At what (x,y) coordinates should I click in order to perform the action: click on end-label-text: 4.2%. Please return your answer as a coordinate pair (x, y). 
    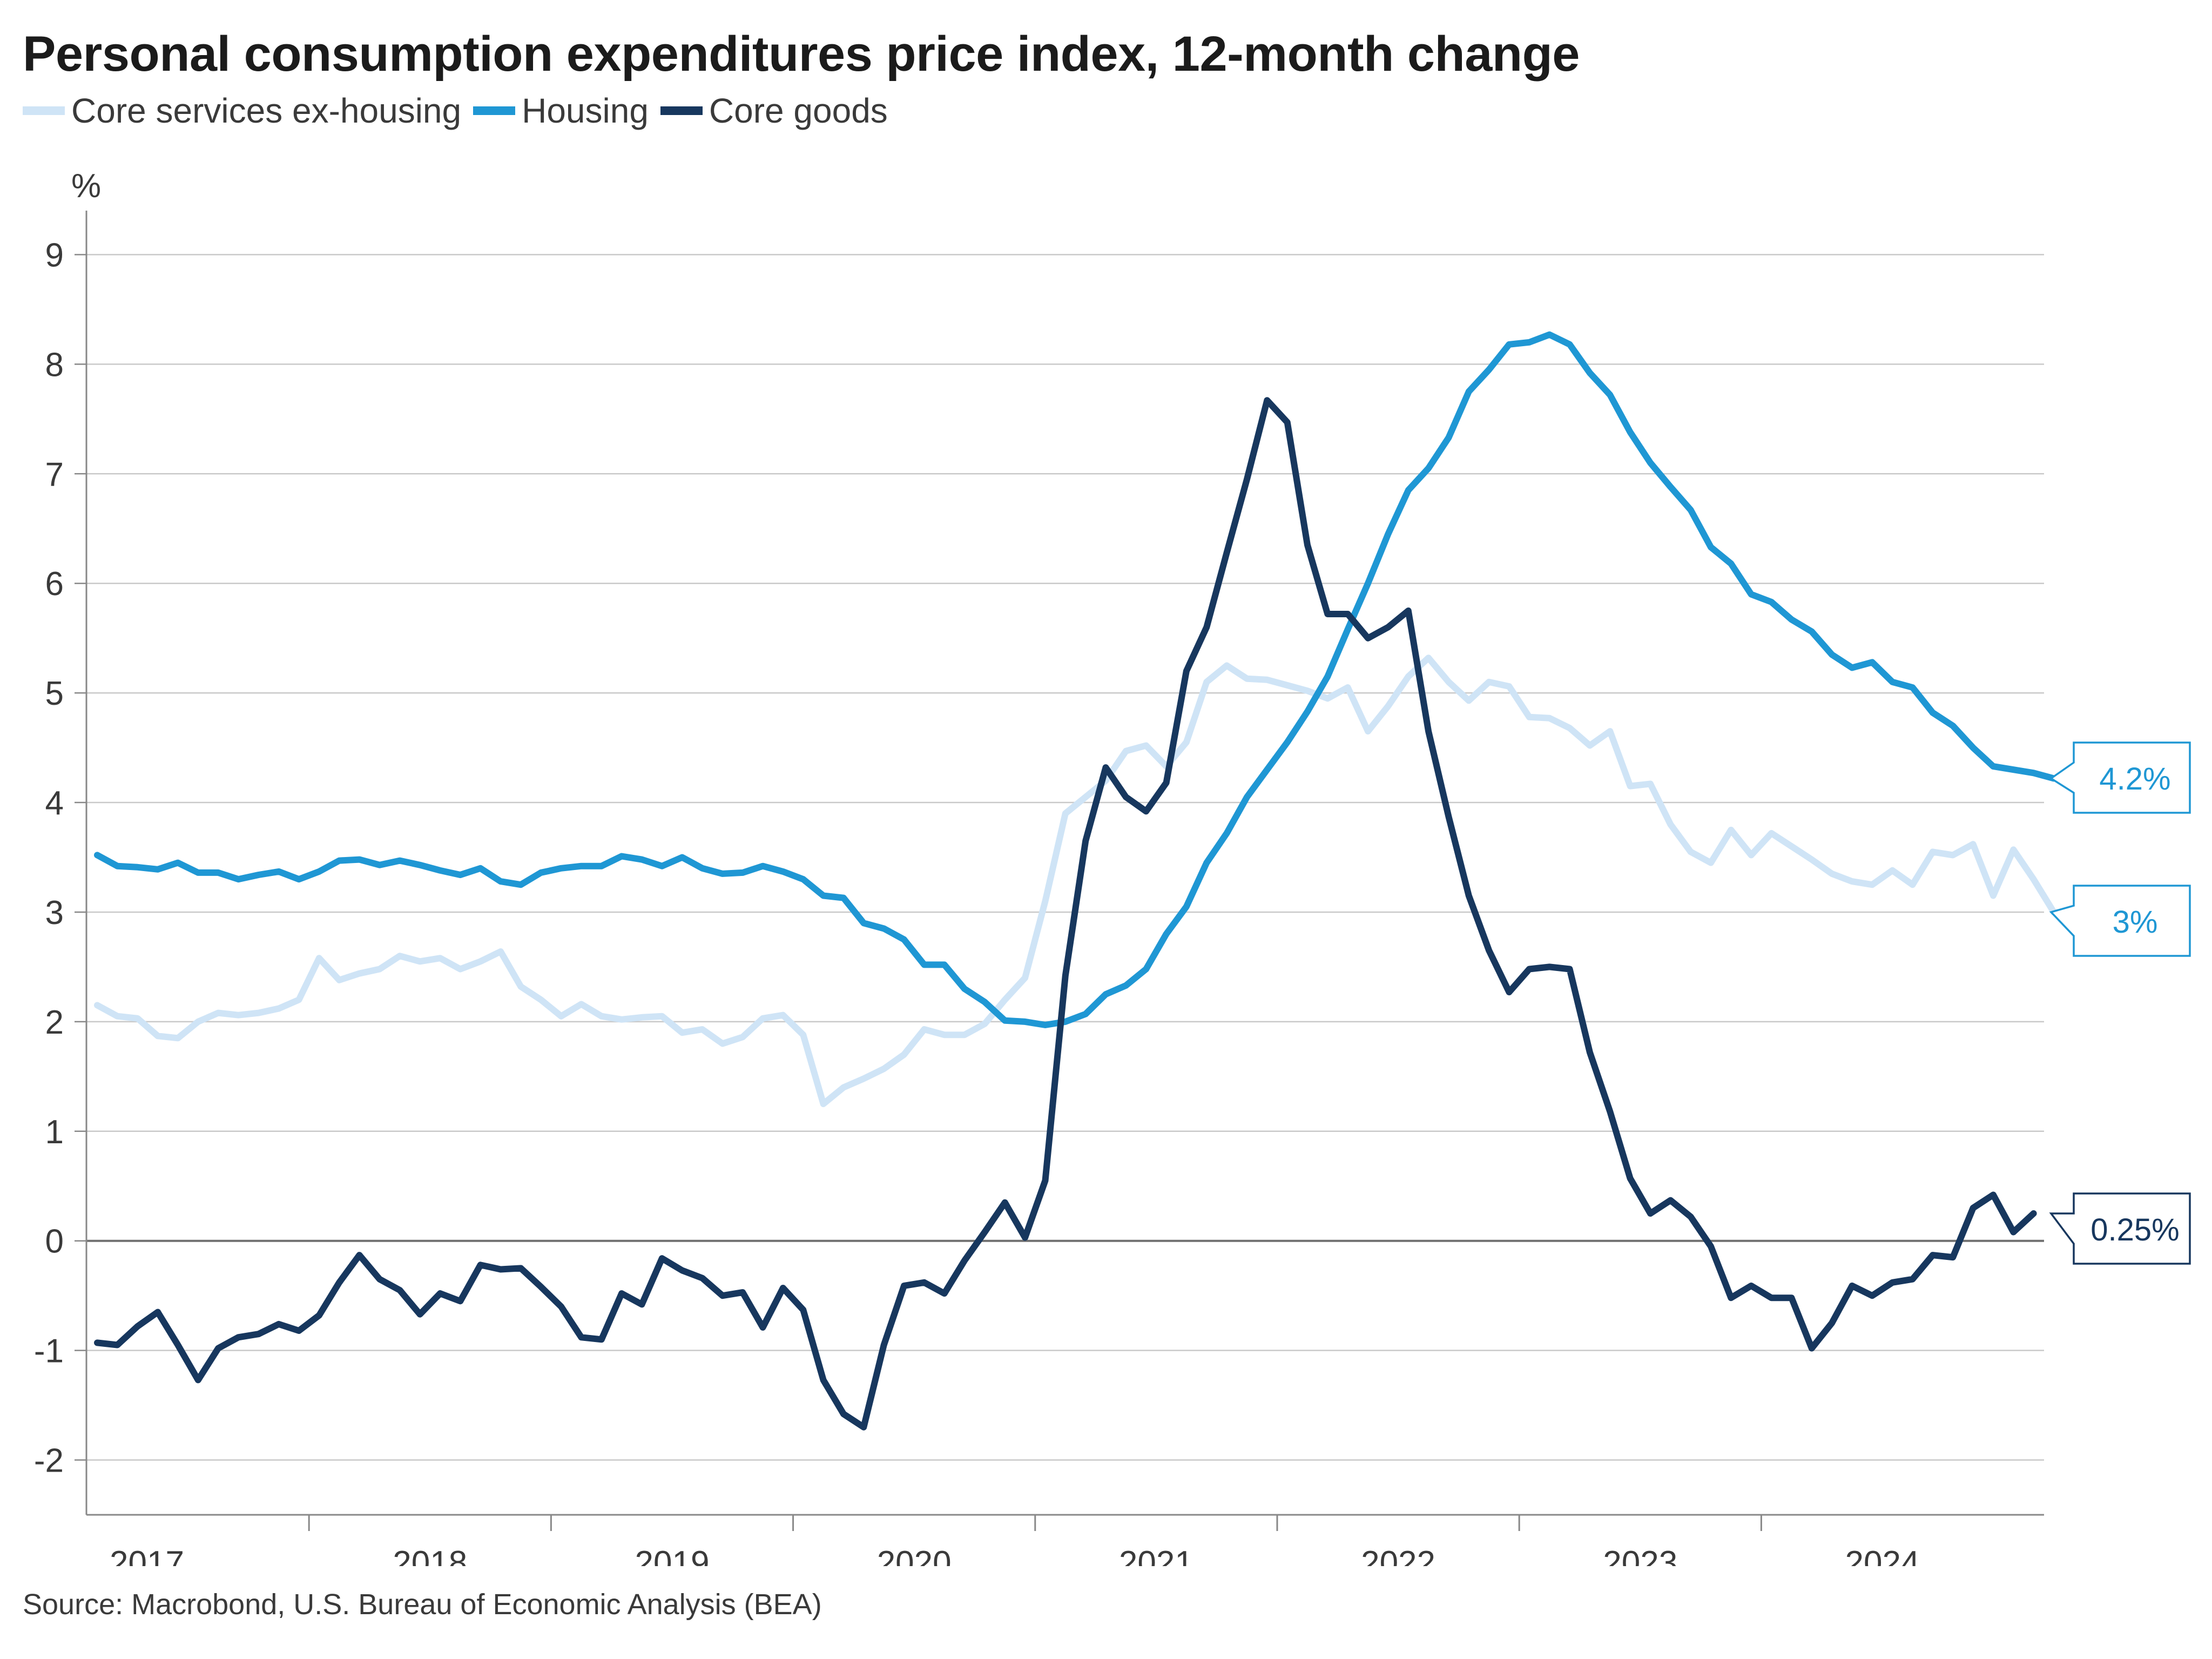
    Looking at the image, I should click on (2134, 779).